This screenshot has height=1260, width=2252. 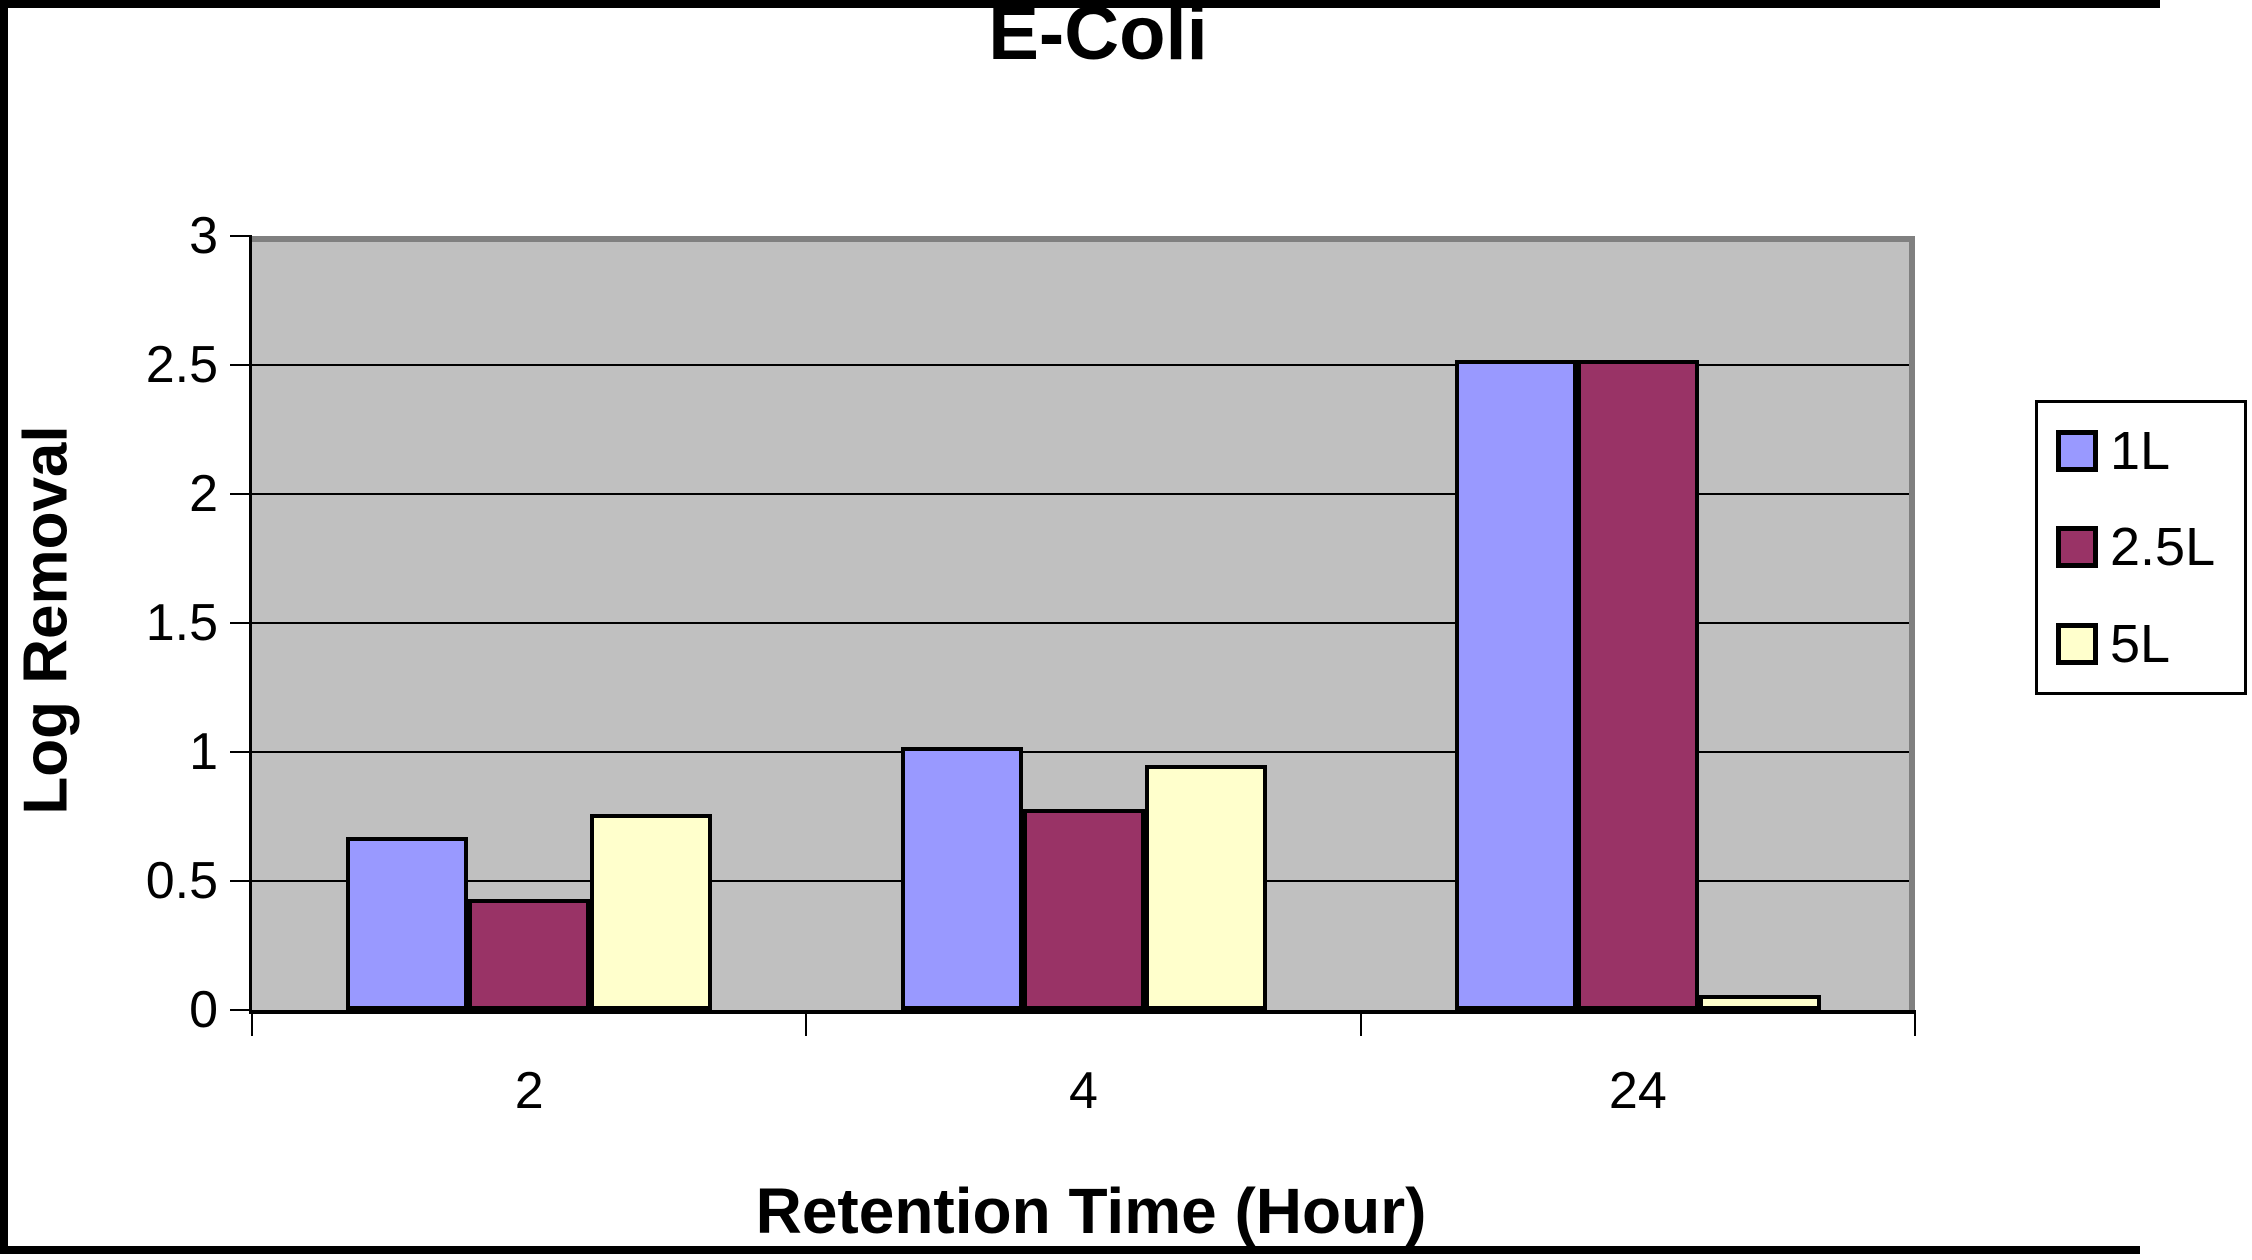 What do you see at coordinates (2140, 451) in the screenshot?
I see `legend-label: 1L` at bounding box center [2140, 451].